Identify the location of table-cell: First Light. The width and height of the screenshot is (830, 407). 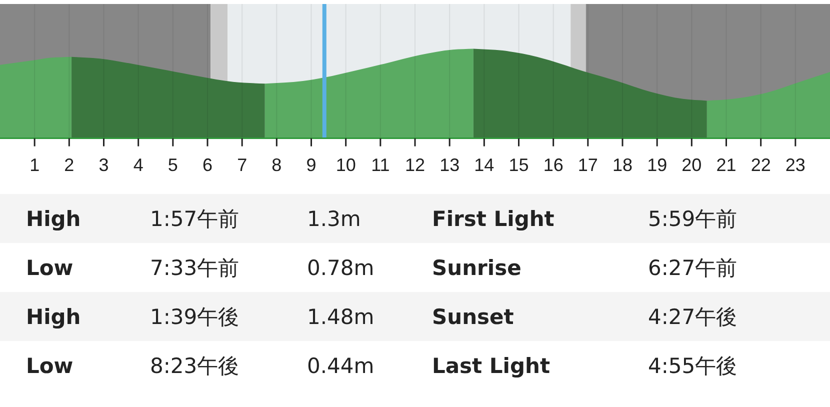
(493, 219).